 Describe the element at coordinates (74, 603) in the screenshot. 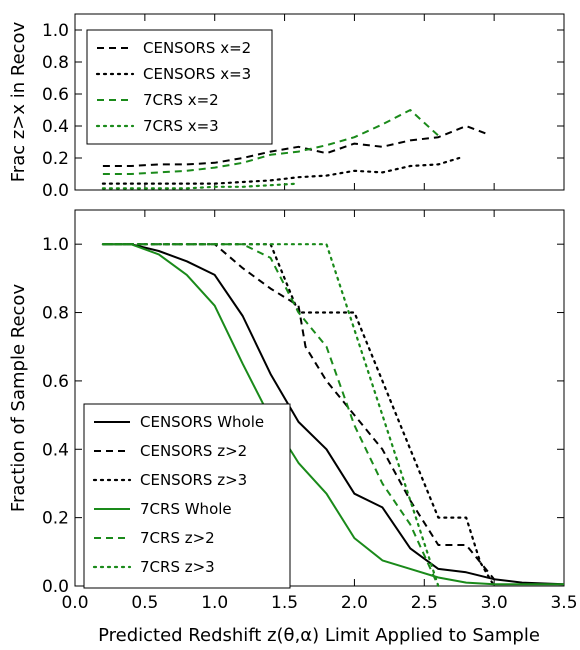

I see `x-tick-label: 0.0` at that location.